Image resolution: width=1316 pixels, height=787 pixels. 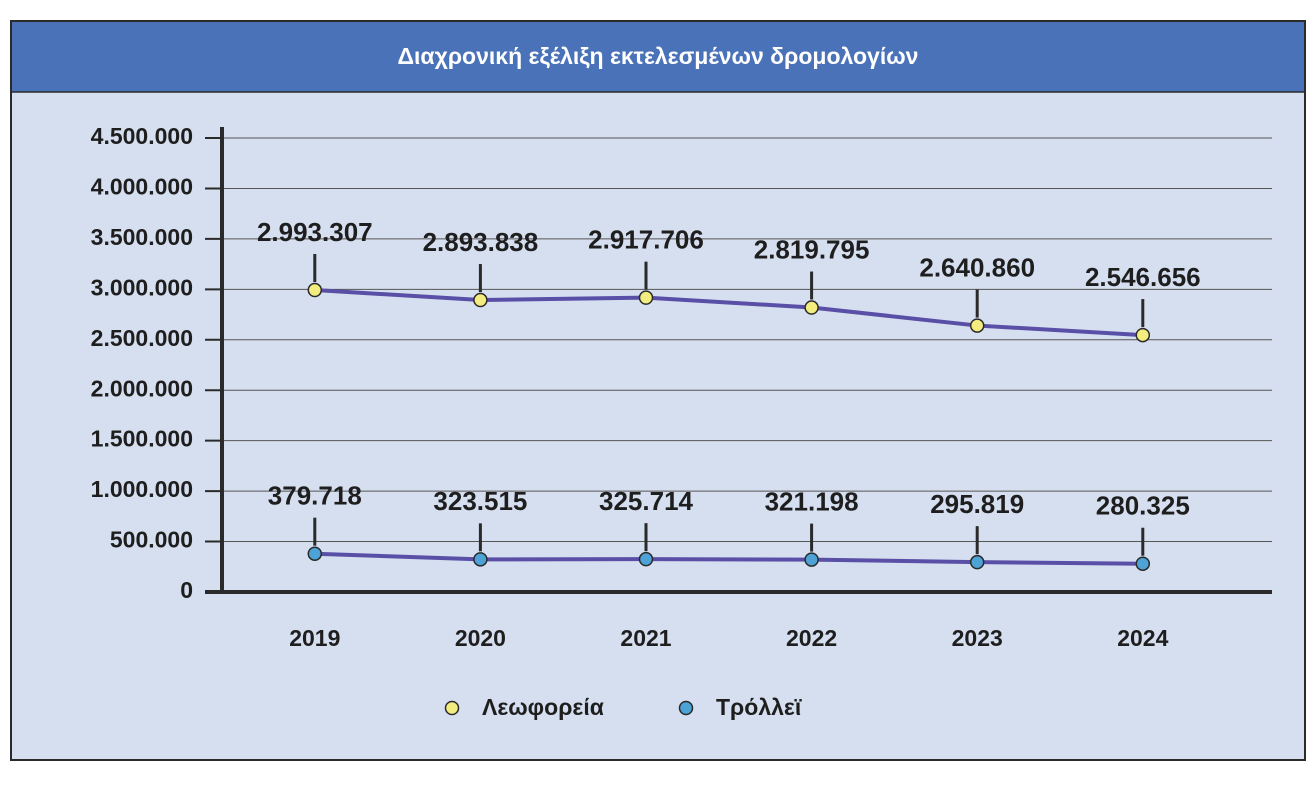 What do you see at coordinates (142, 187) in the screenshot?
I see `y-tick-label: 4.000.000` at bounding box center [142, 187].